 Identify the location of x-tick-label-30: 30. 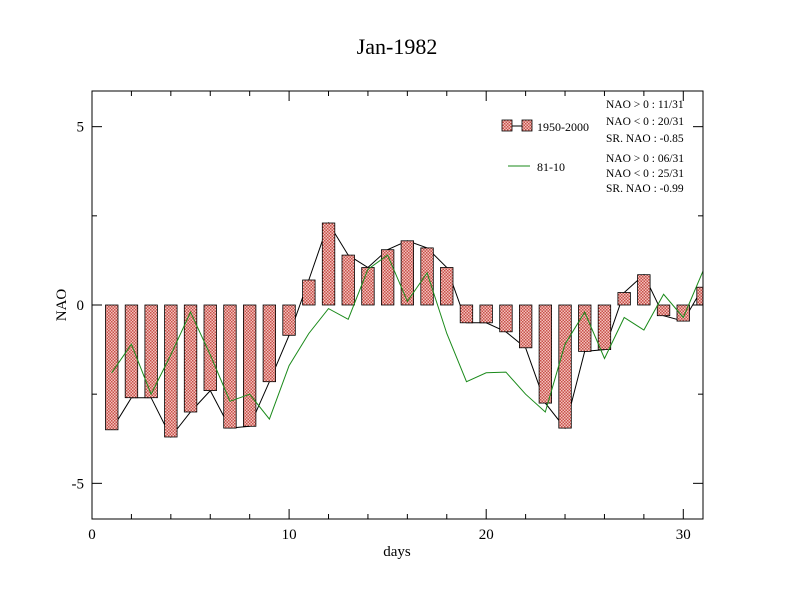
(683, 535).